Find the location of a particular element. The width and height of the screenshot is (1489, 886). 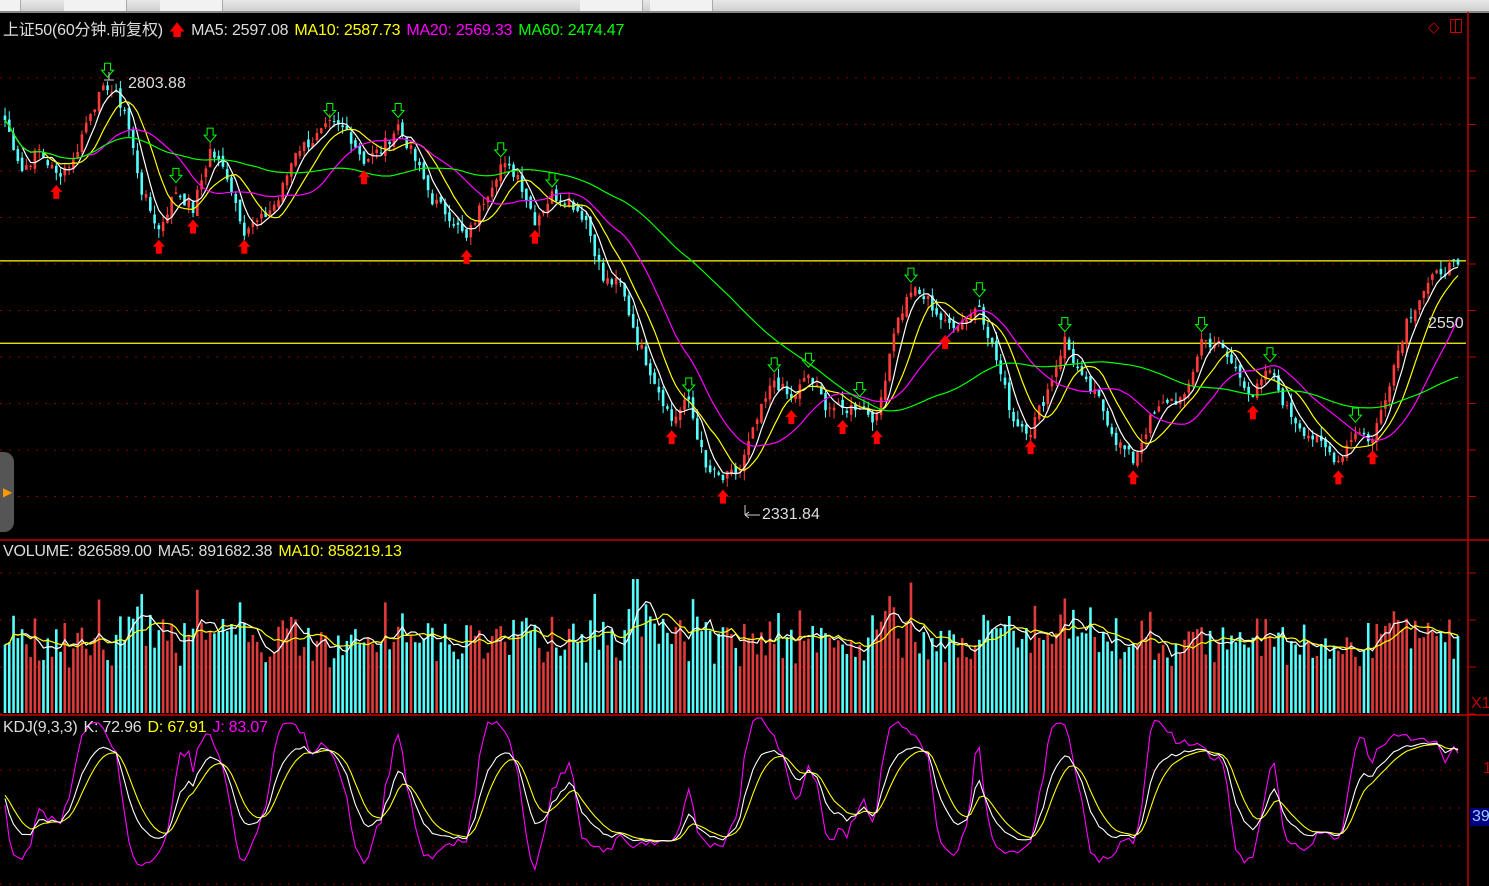

layout-toggle-icon is located at coordinates (1456, 26).